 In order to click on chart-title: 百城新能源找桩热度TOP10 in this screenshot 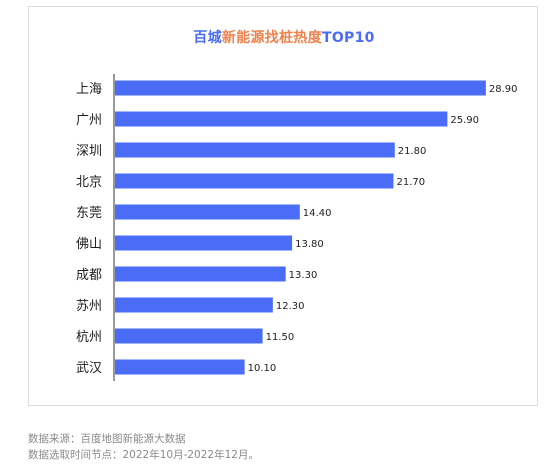, I will do `click(284, 37)`.